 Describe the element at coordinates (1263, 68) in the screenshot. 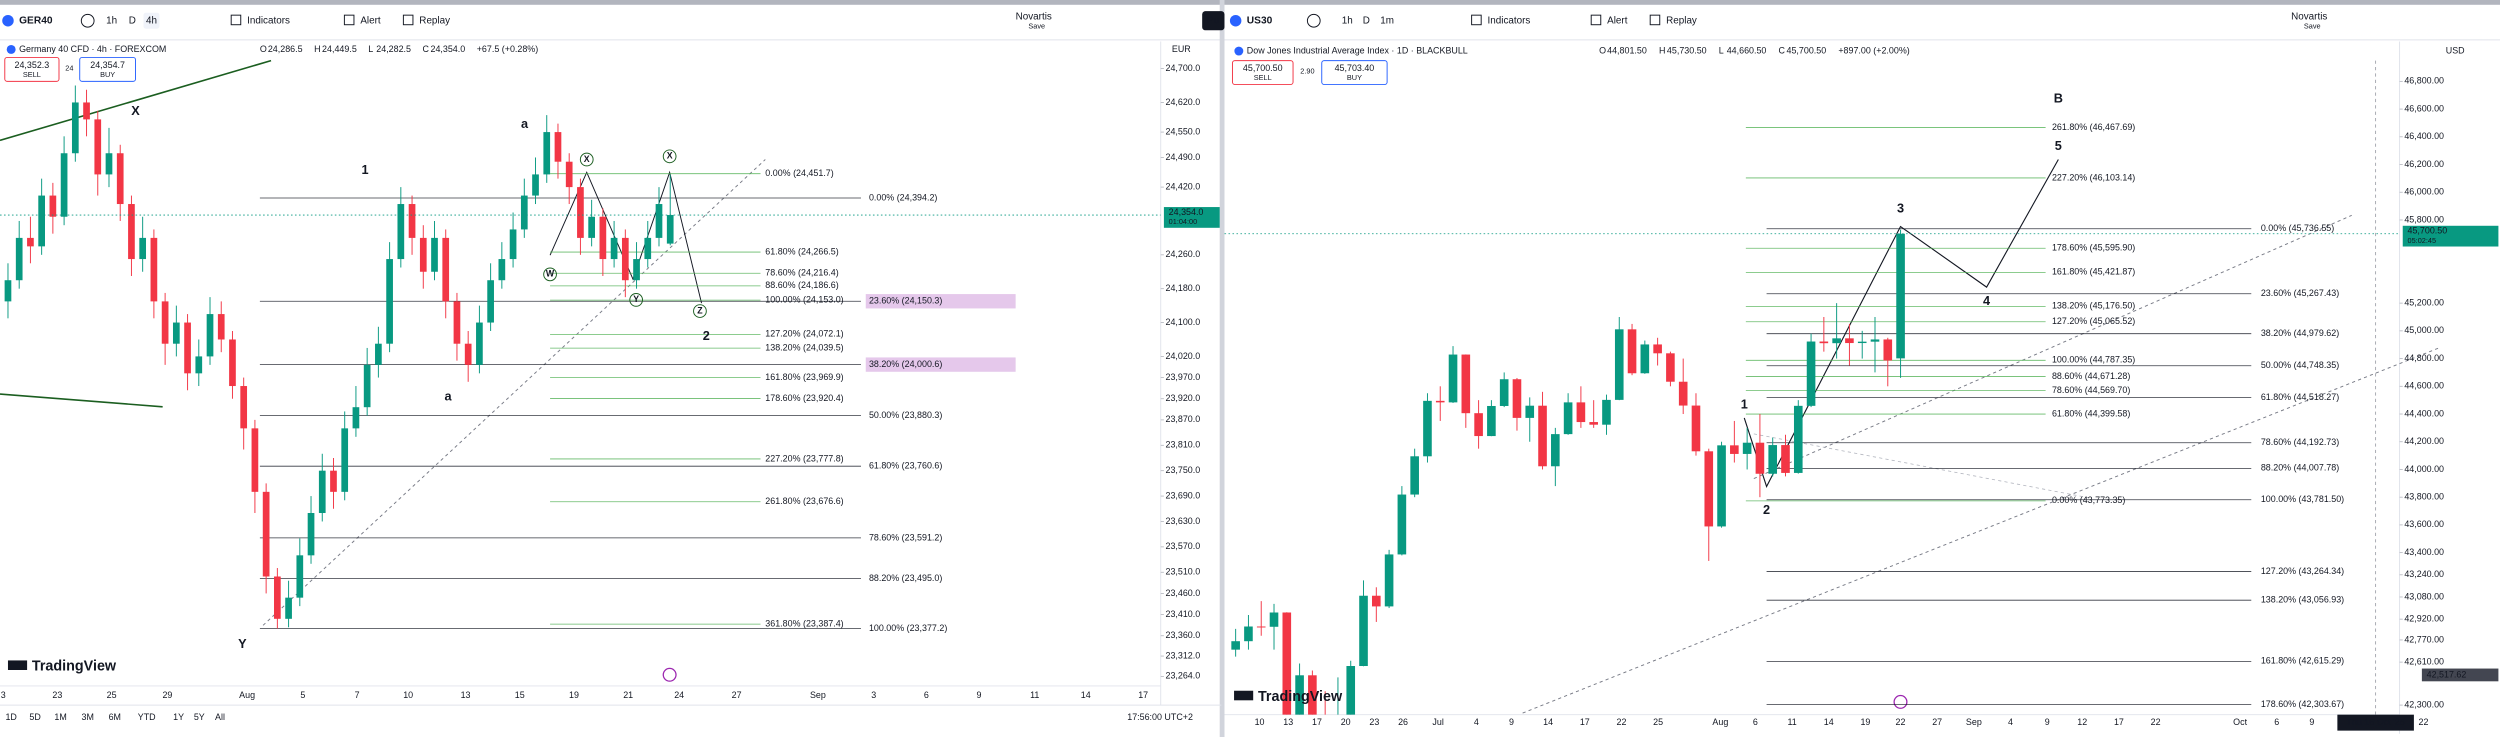

I see `sell-price: 45,700.50` at that location.